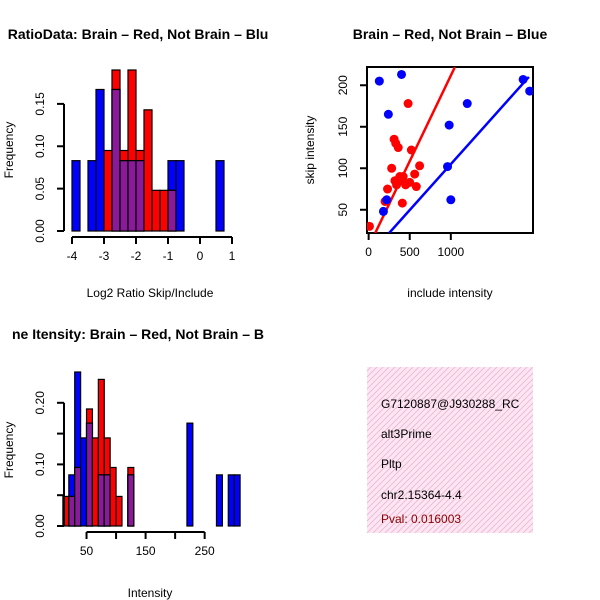  Describe the element at coordinates (150, 293) in the screenshot. I see `x-axis-label: Log2 Ratio Skip/Include` at that location.